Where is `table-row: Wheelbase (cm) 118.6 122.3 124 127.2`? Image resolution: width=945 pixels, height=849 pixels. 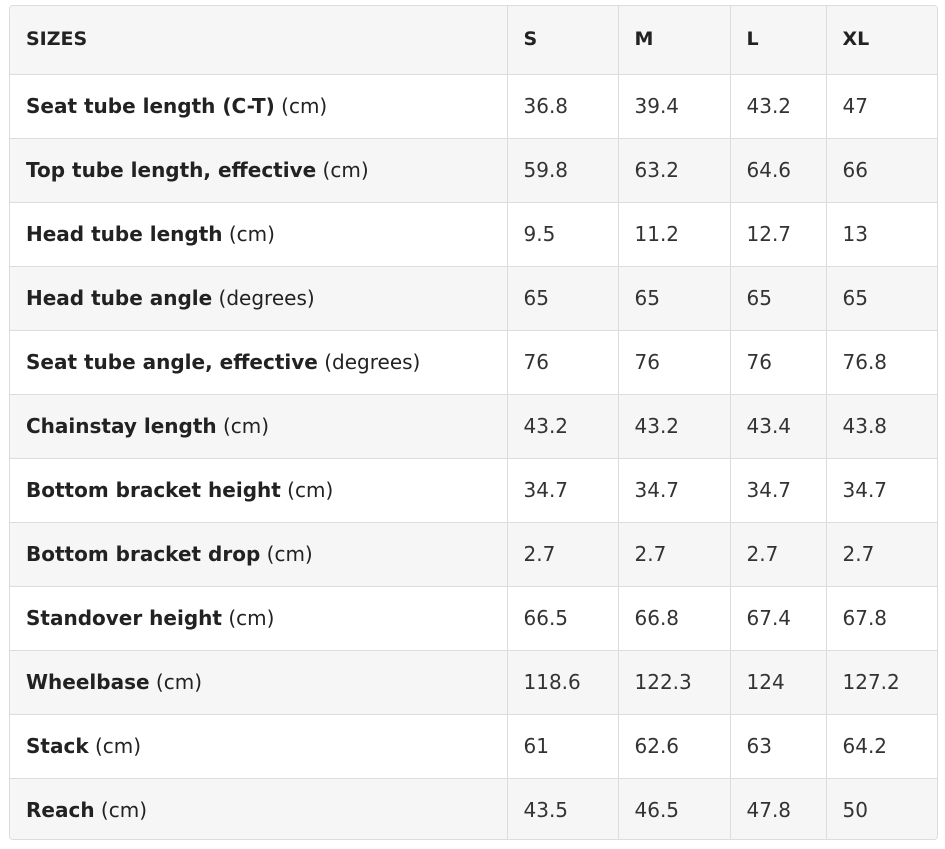
table-row: Wheelbase (cm) 118.6 122.3 124 127.2 is located at coordinates (473, 682).